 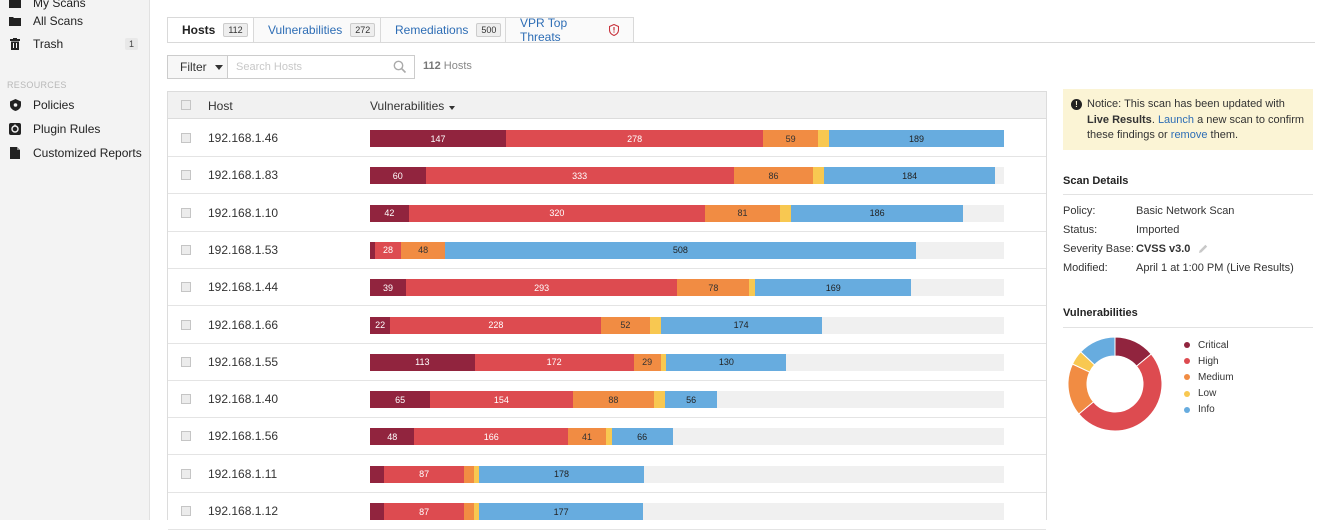 I want to click on medium-segment: 81, so click(x=743, y=213).